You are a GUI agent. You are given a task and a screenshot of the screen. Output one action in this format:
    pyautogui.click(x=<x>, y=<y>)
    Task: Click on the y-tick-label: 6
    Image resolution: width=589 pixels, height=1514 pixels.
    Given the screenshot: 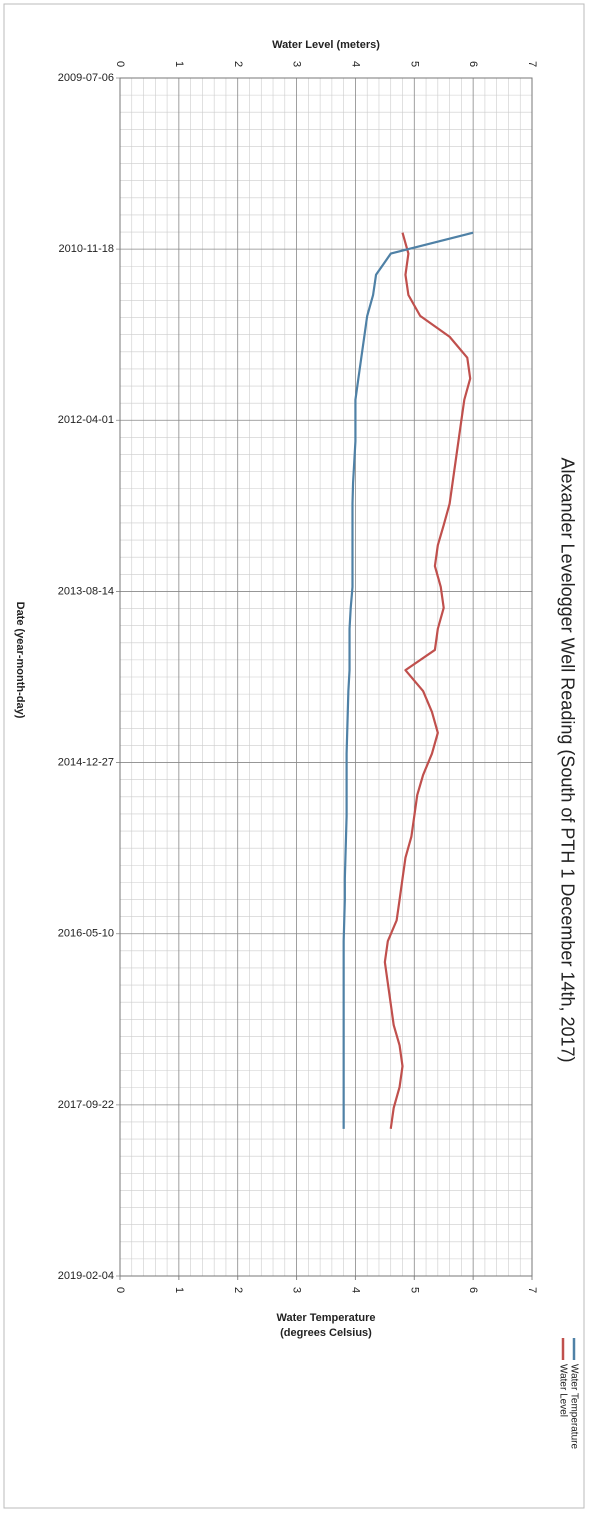 What is the action you would take?
    pyautogui.click(x=473, y=64)
    